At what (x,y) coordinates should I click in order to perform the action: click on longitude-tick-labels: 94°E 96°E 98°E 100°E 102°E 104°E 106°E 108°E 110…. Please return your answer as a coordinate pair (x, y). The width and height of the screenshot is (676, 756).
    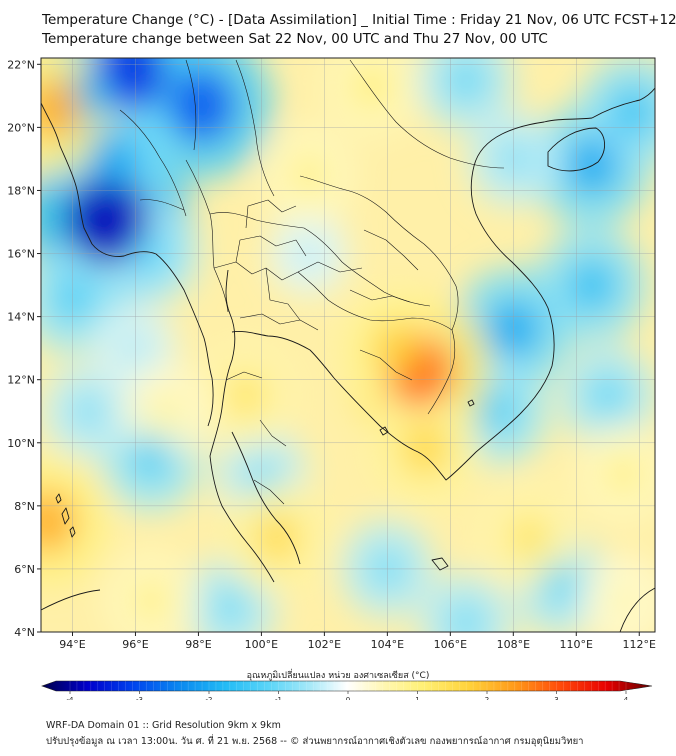
    Looking at the image, I should click on (357, 641).